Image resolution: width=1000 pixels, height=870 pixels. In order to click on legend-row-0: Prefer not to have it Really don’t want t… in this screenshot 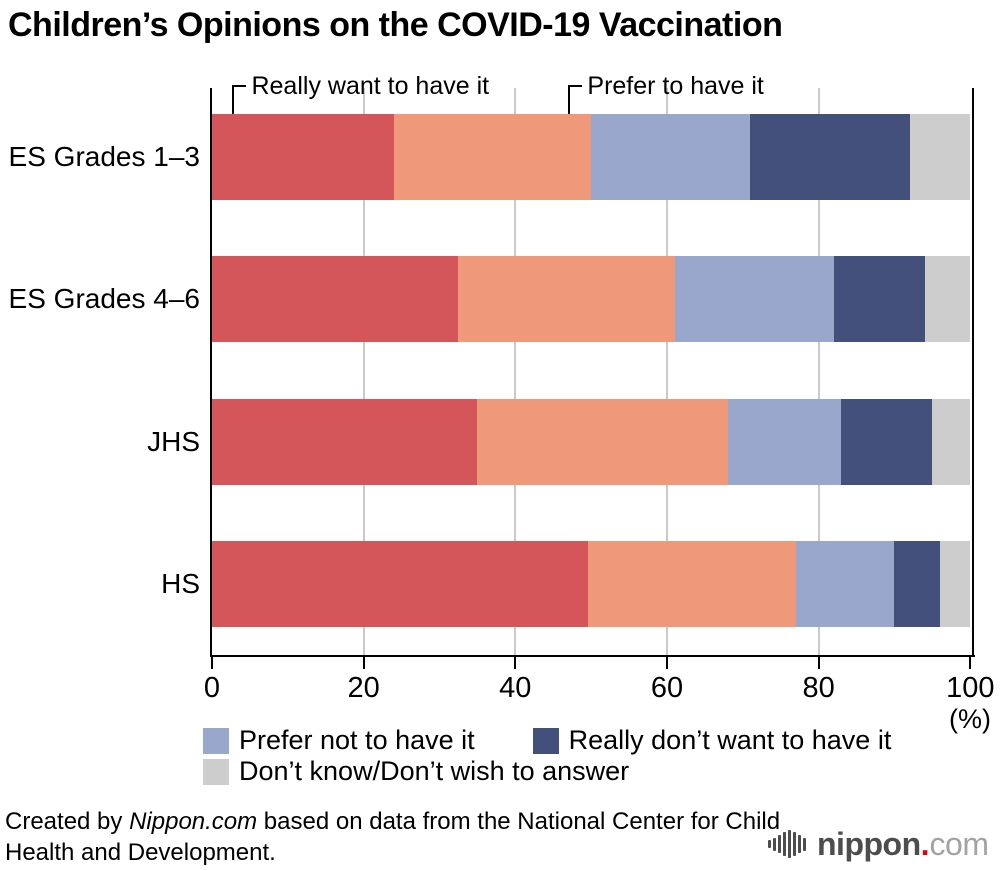, I will do `click(547, 740)`.